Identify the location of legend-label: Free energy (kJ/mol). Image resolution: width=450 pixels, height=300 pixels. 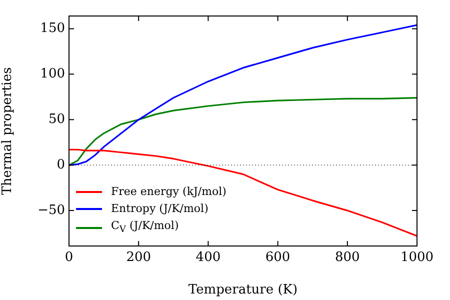
(168, 192).